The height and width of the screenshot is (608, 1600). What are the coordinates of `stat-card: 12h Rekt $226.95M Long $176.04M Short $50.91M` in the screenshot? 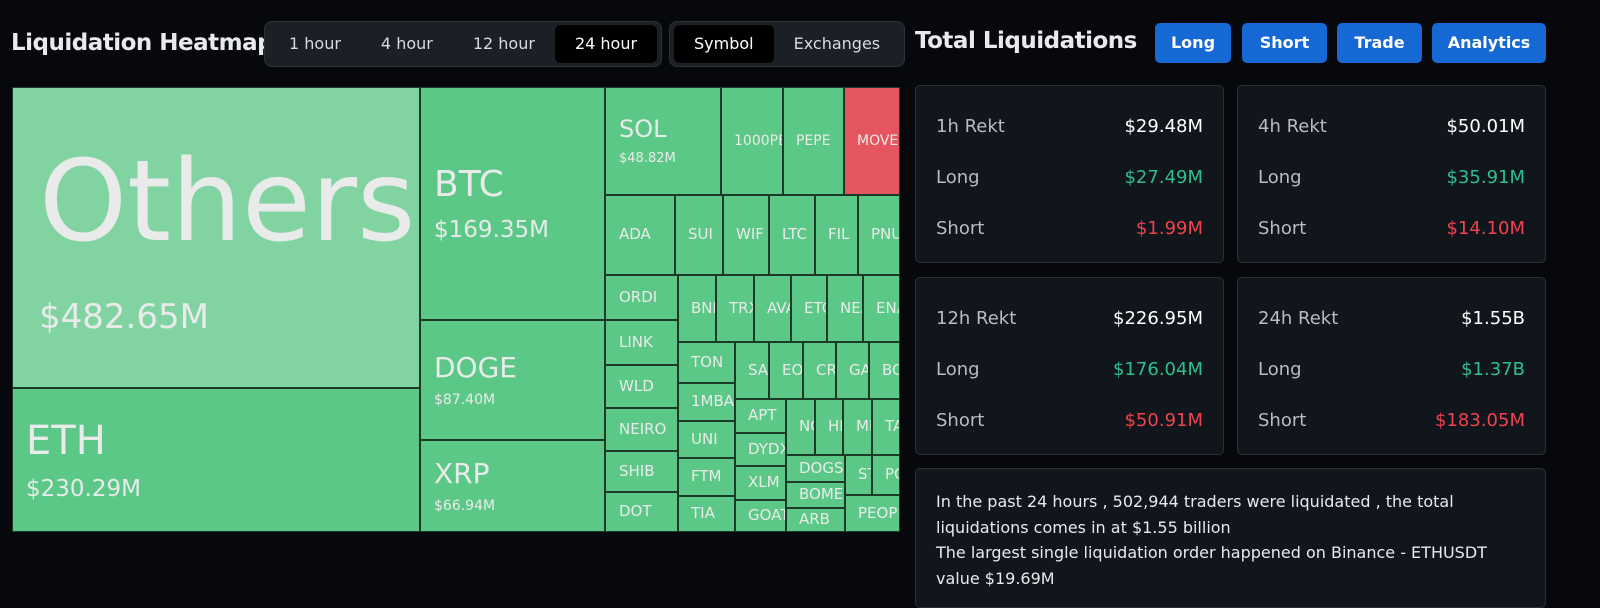 It's located at (1069, 366).